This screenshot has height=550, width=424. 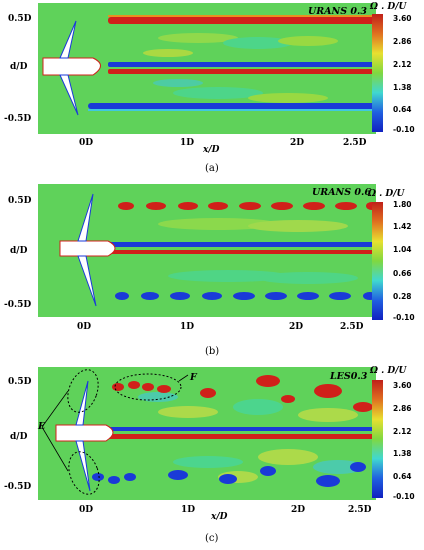 What do you see at coordinates (20, 19) in the screenshot?
I see `panel-a-y-tick: 0.5D` at bounding box center [20, 19].